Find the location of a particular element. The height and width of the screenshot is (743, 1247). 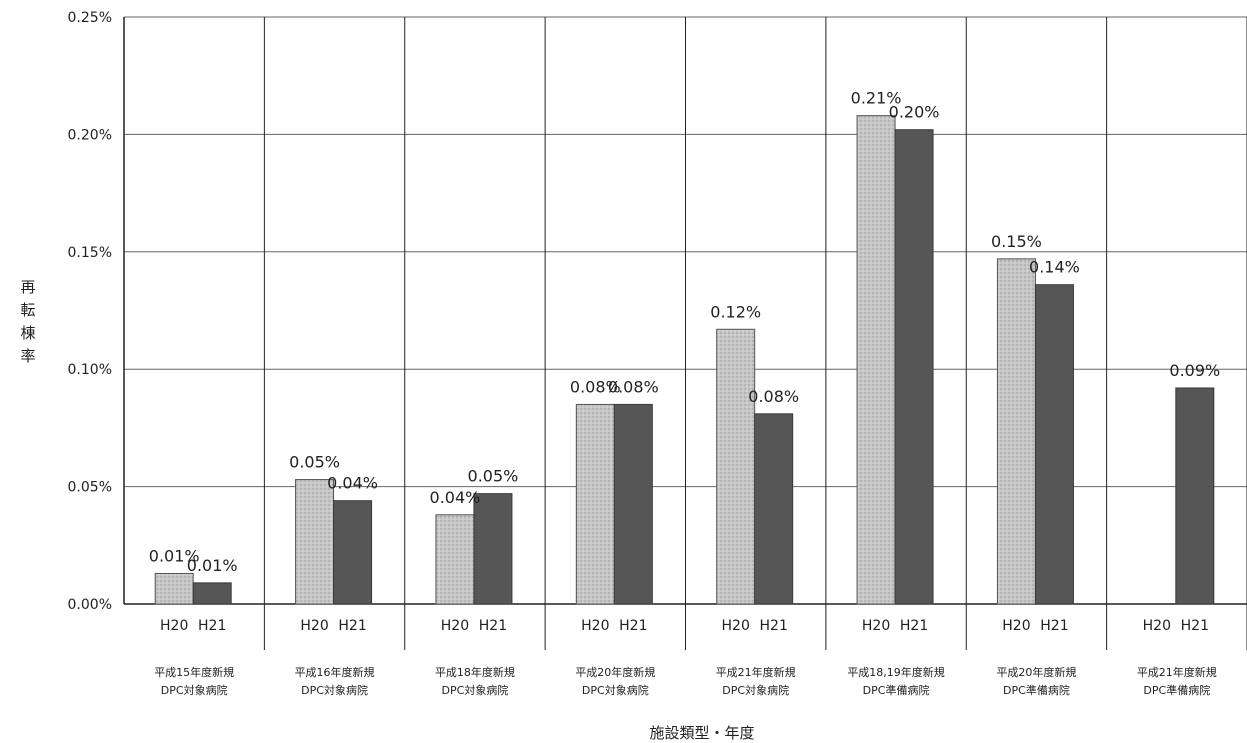

y-tick-label: 0.25% is located at coordinates (90, 18).